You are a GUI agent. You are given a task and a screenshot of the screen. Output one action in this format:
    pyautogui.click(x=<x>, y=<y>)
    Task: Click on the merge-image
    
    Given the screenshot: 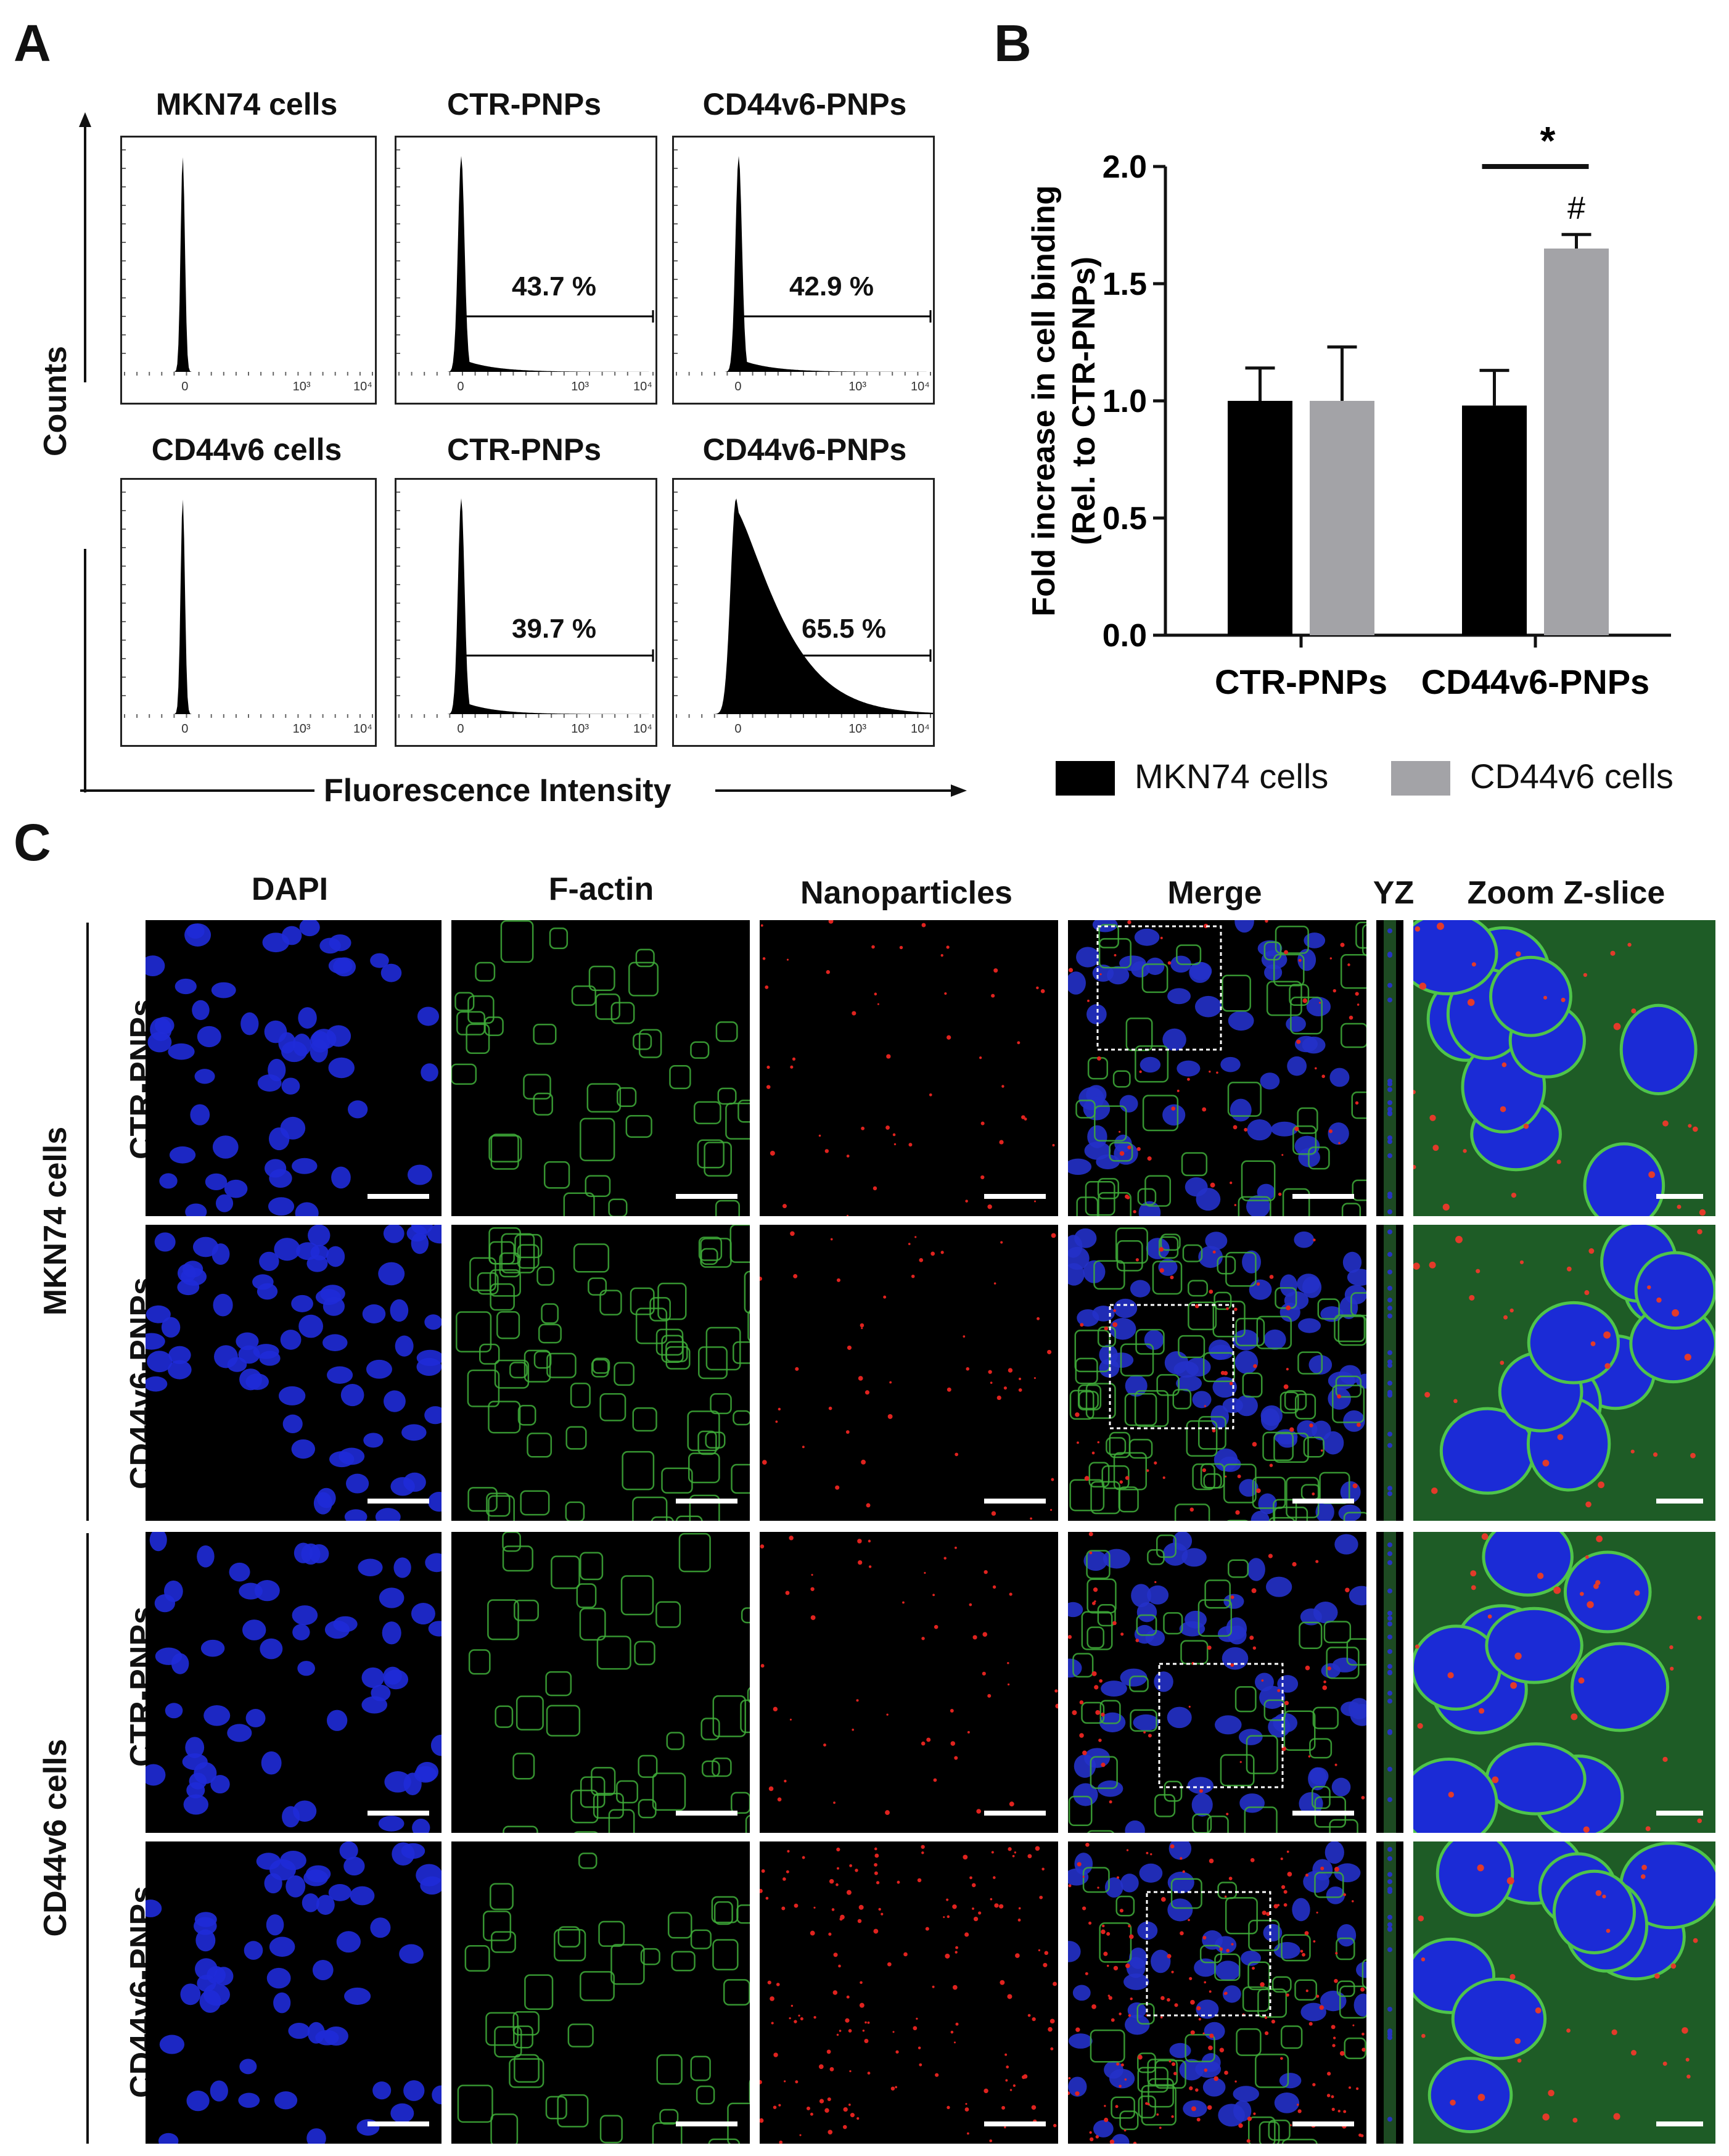 What is the action you would take?
    pyautogui.click(x=1217, y=1373)
    